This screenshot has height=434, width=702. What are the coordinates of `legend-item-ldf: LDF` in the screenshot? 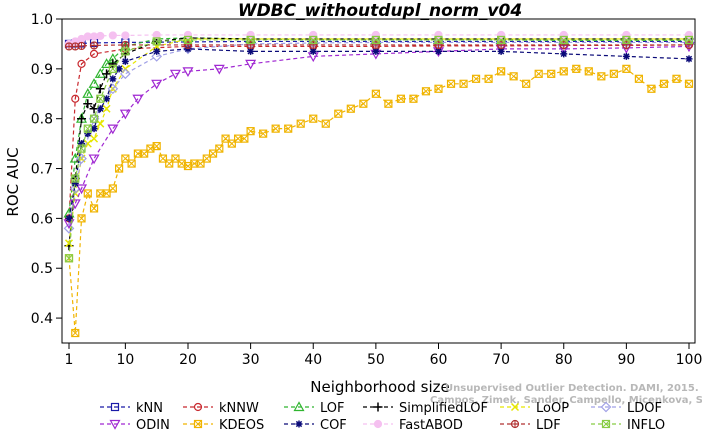 It's located at (530, 425).